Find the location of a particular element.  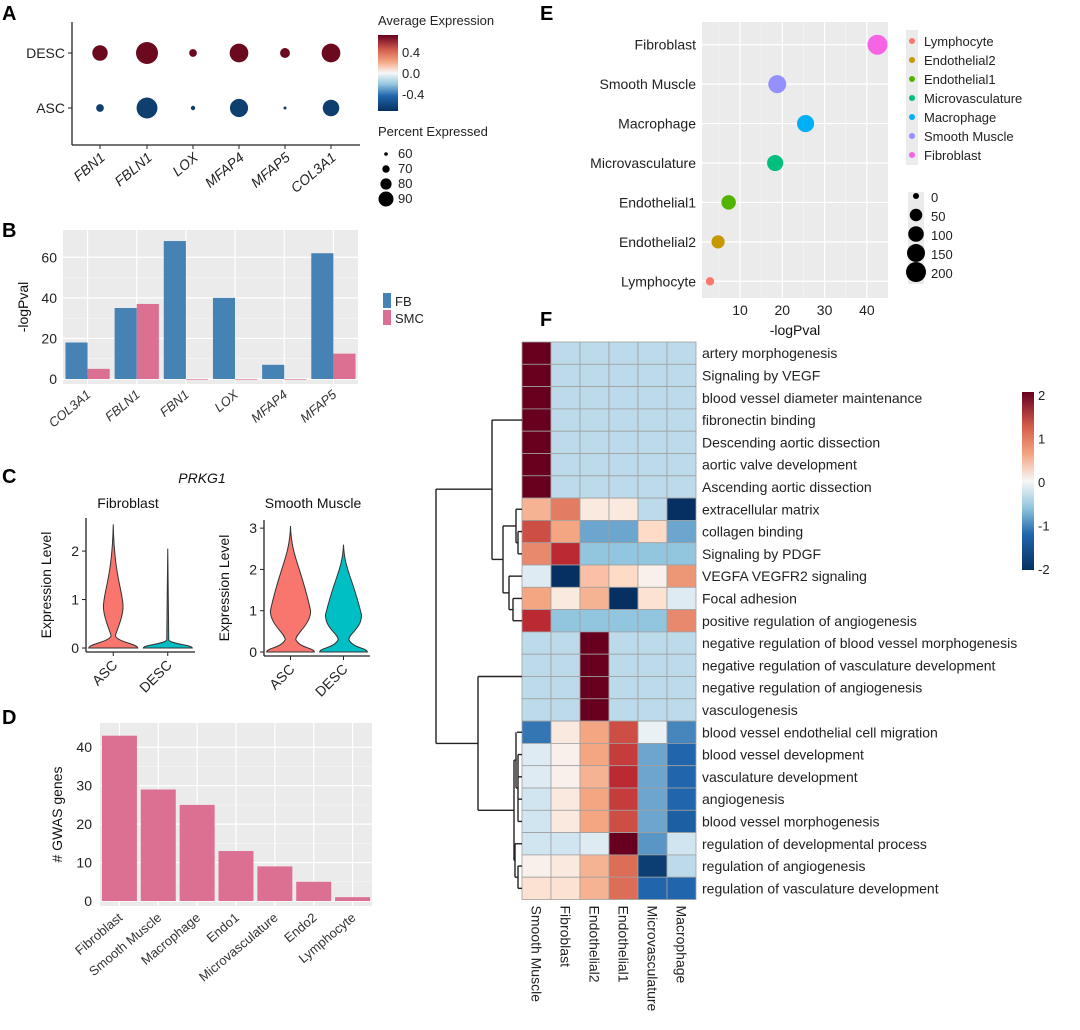

heatmap-row-label: extracellular matrix is located at coordinates (760, 509).